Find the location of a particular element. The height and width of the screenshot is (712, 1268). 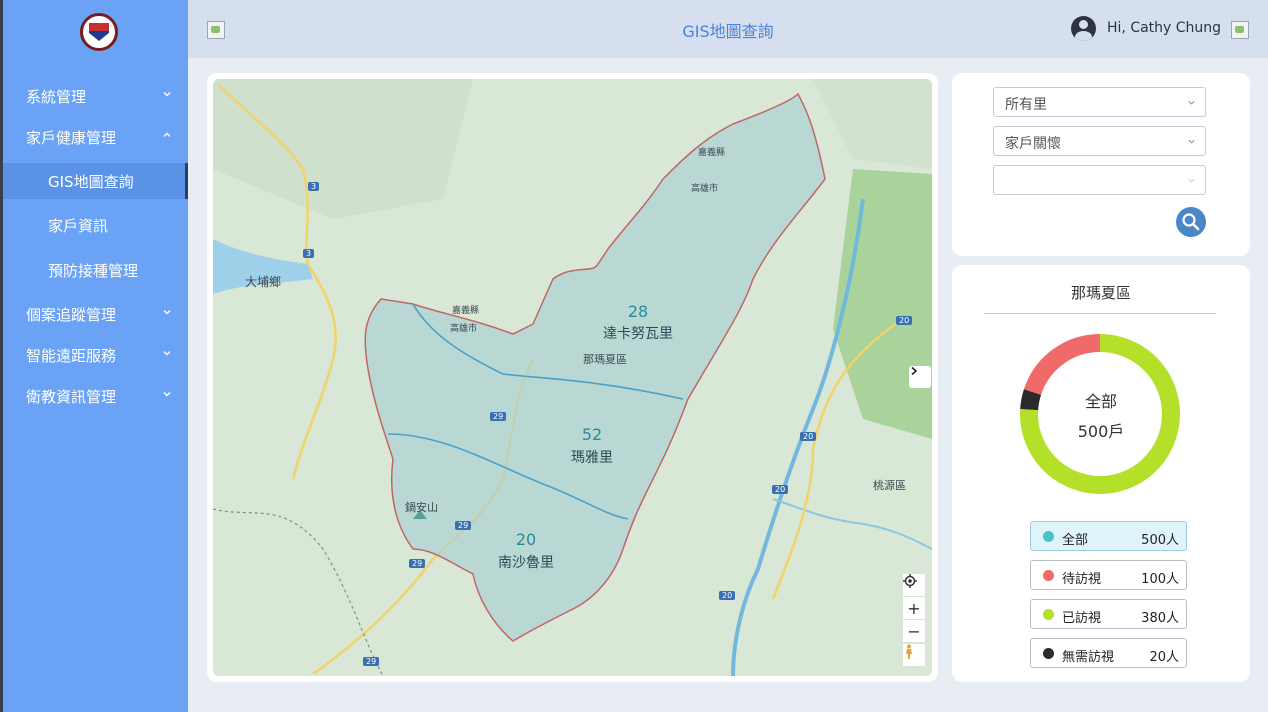

village-name: 南沙魯里 is located at coordinates (526, 563).